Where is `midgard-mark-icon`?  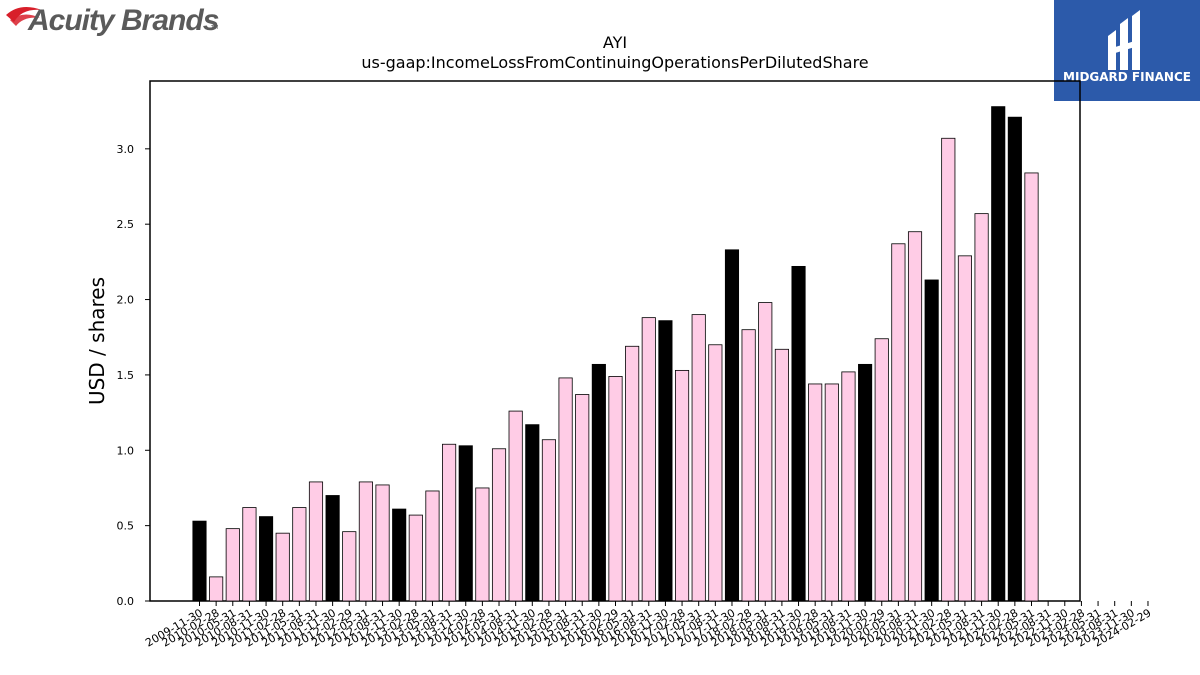 midgard-mark-icon is located at coordinates (1124, 40).